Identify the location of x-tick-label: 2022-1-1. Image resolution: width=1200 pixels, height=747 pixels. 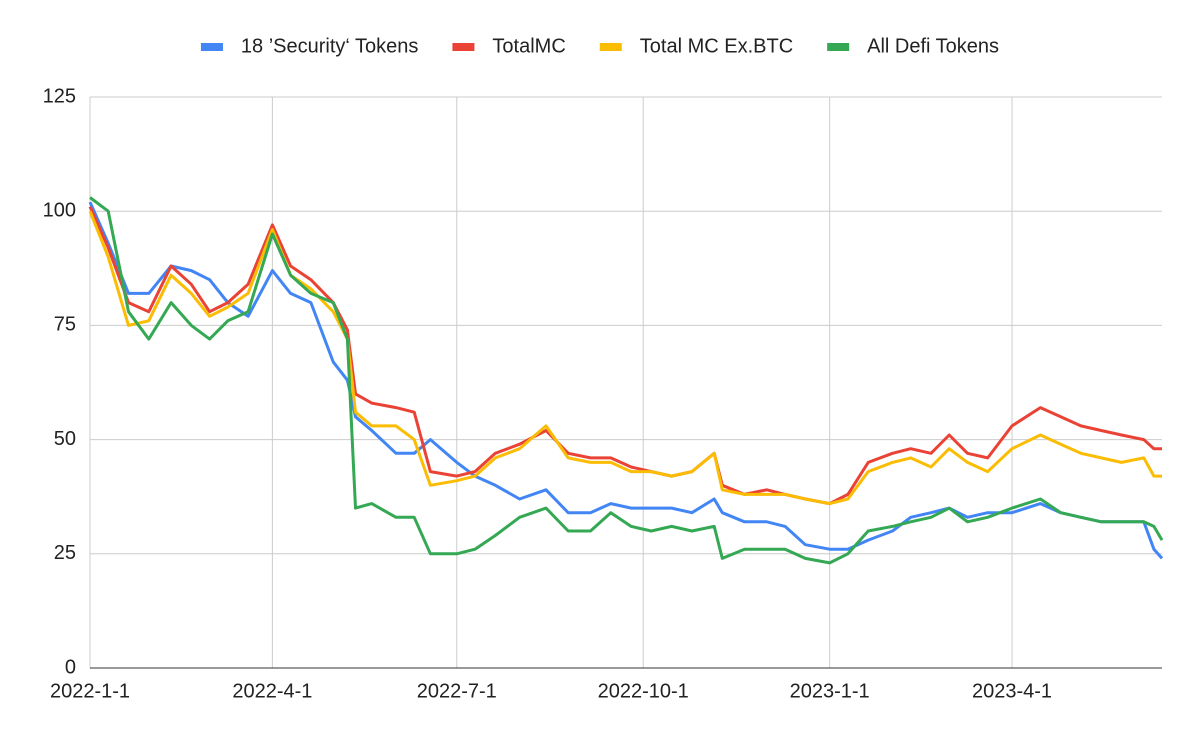
(90, 691).